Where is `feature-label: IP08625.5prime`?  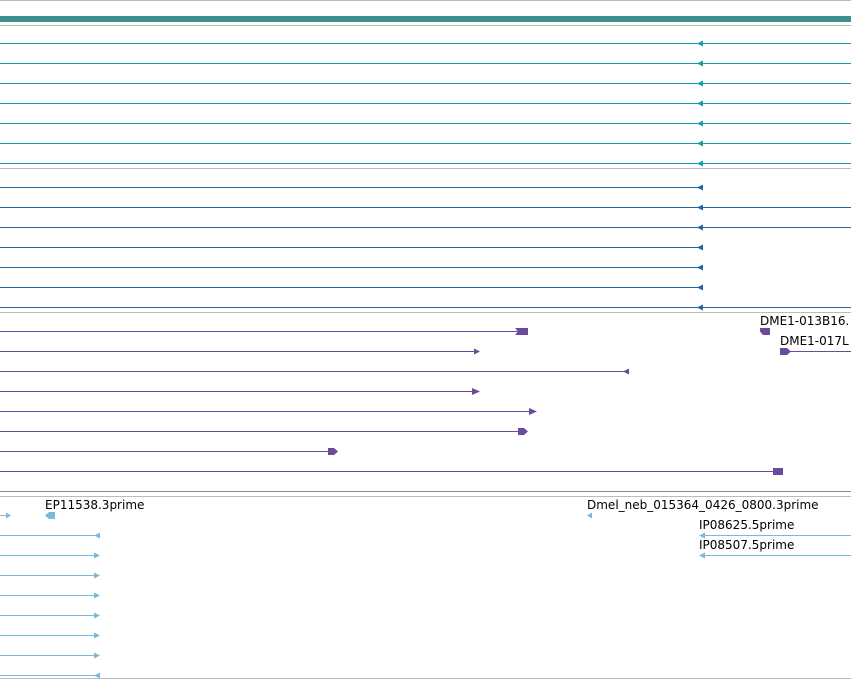 feature-label: IP08625.5prime is located at coordinates (746, 525).